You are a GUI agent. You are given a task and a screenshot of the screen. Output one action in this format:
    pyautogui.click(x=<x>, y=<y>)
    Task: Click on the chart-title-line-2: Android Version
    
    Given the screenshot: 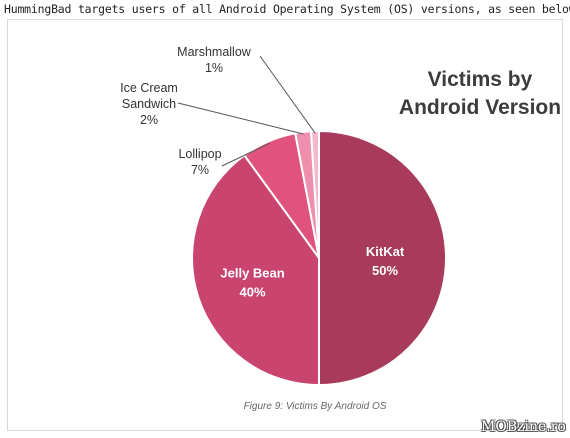 What is the action you would take?
    pyautogui.click(x=480, y=107)
    